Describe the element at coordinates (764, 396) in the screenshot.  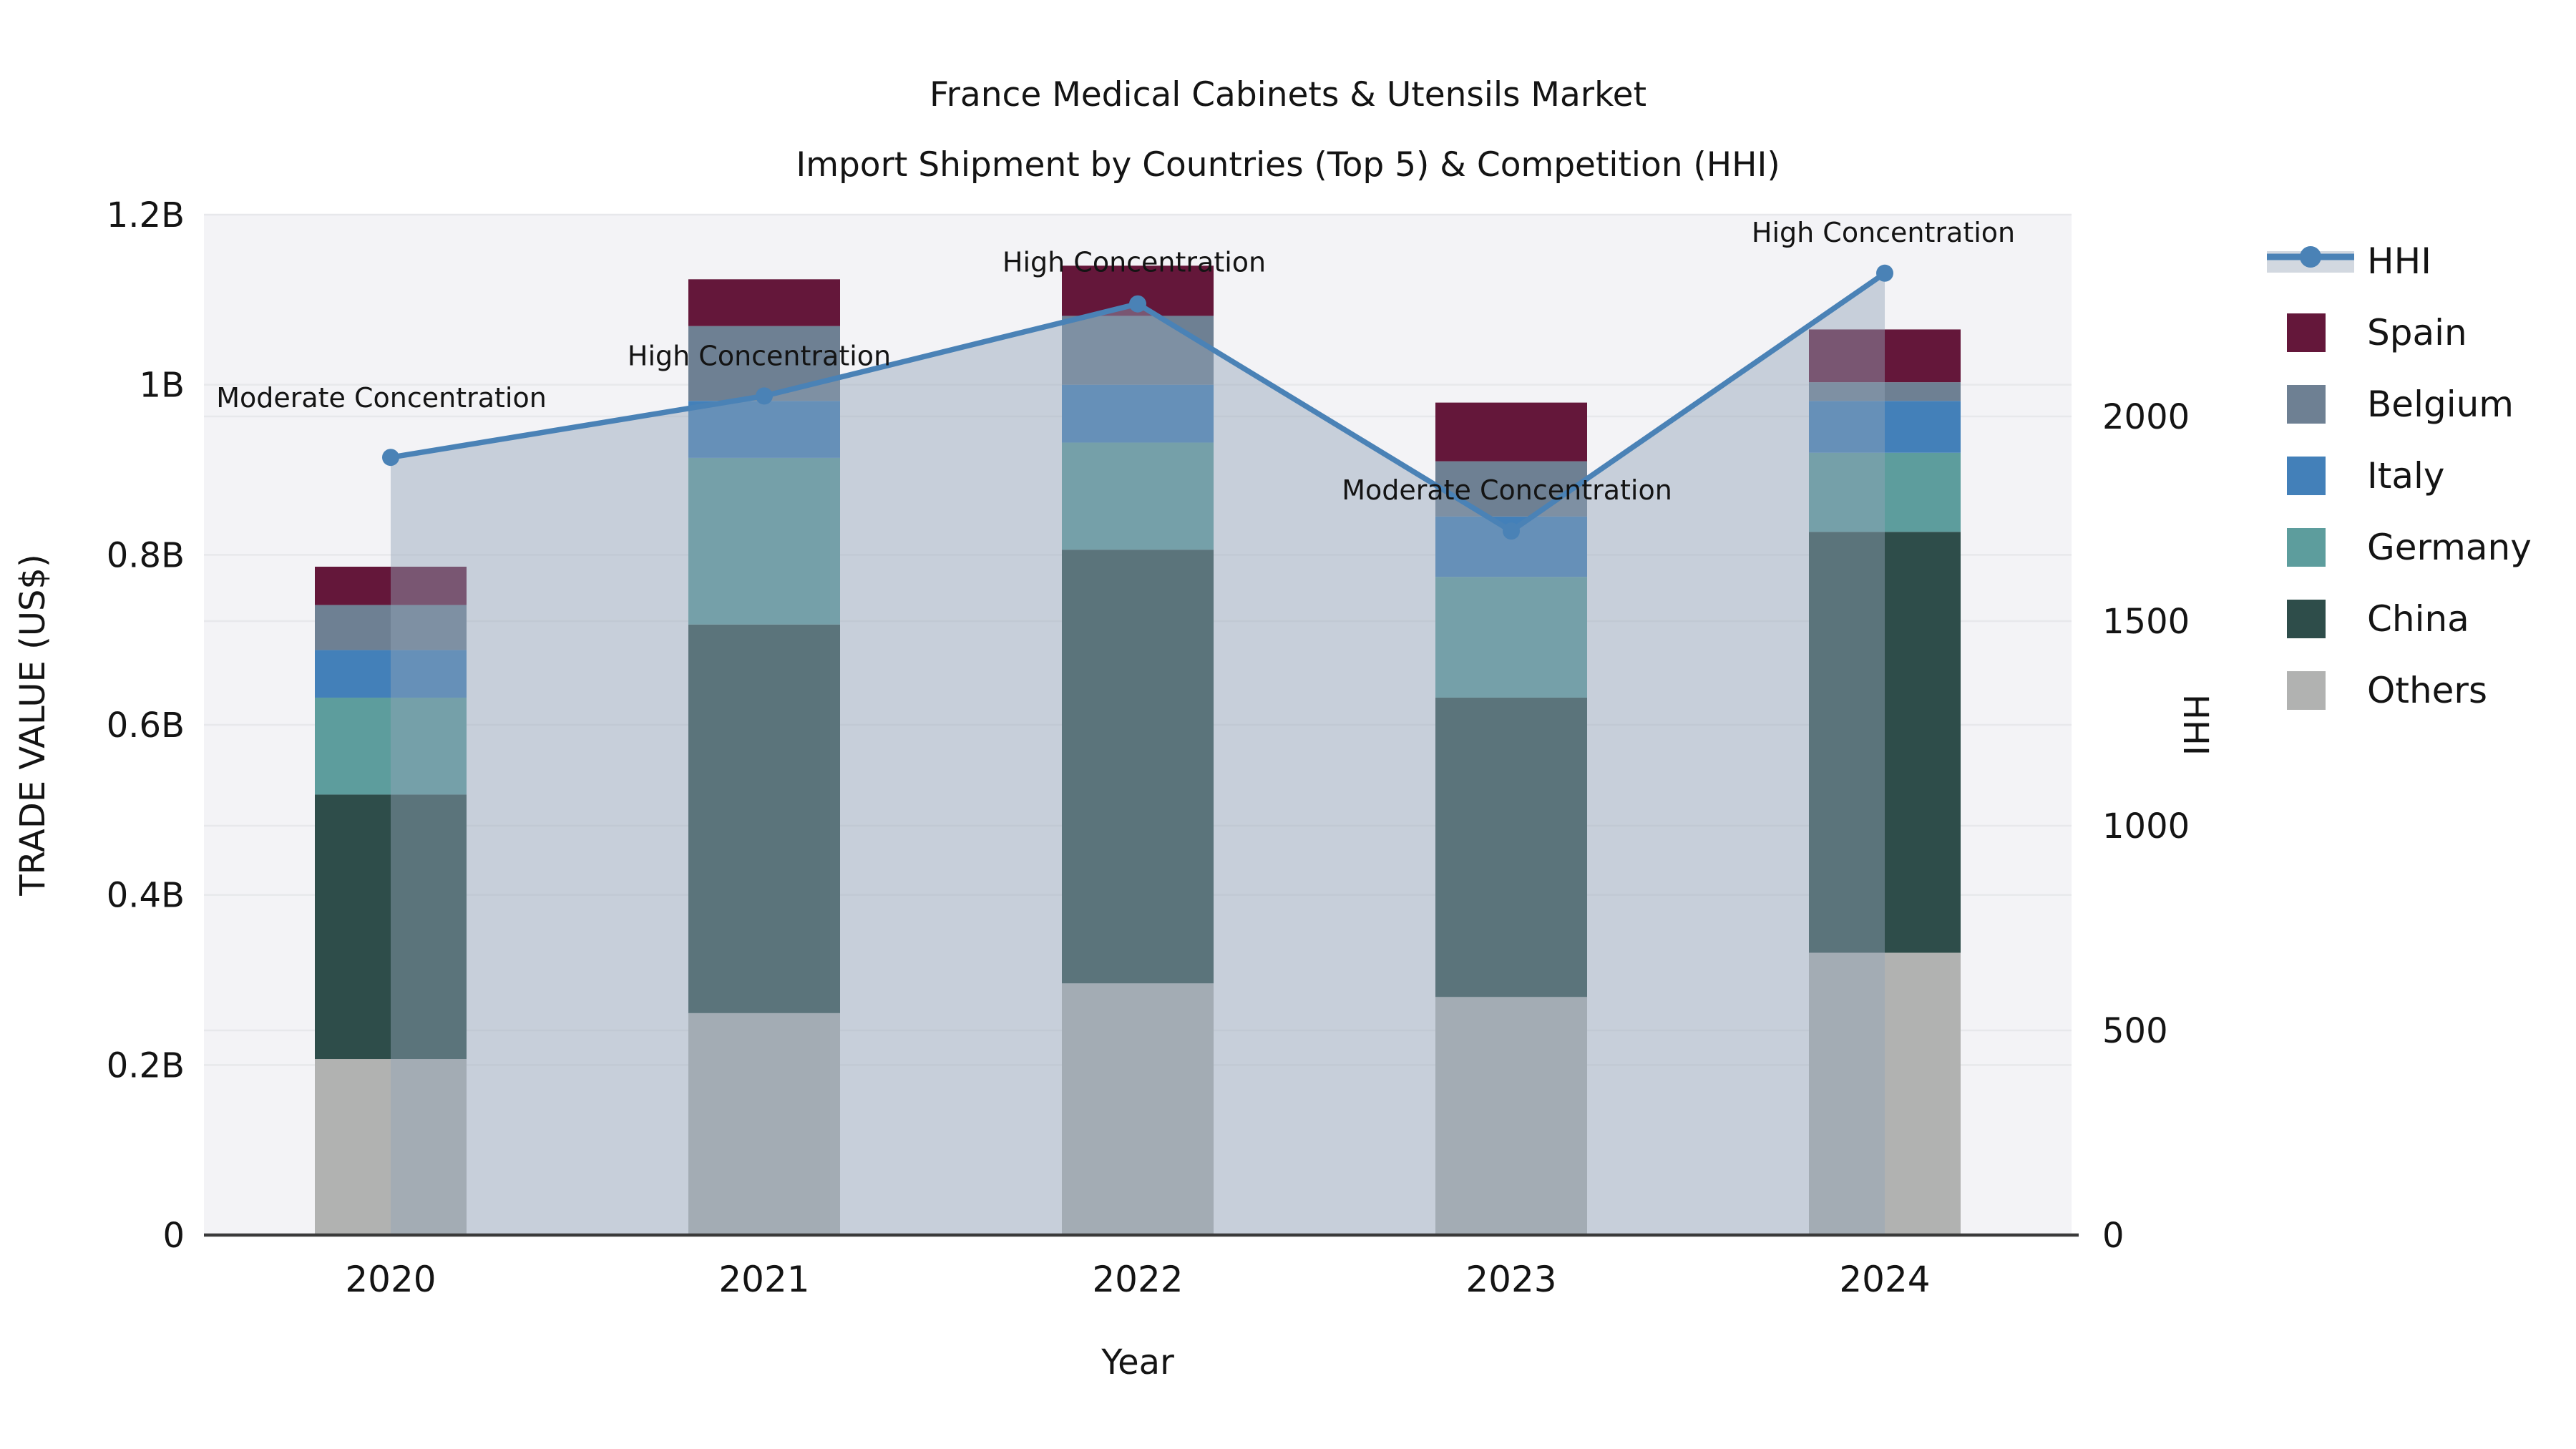
I see `hhi-marker-2021` at that location.